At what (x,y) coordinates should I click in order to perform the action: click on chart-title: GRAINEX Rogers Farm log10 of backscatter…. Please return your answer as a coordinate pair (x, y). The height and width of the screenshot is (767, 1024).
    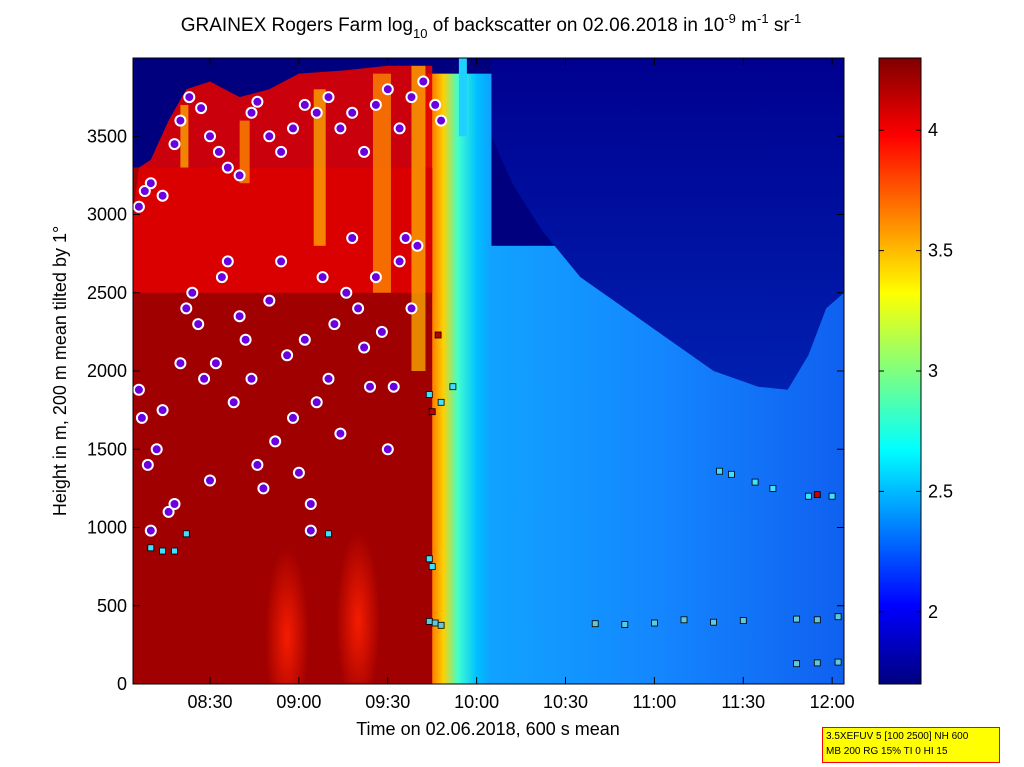
    Looking at the image, I should click on (491, 26).